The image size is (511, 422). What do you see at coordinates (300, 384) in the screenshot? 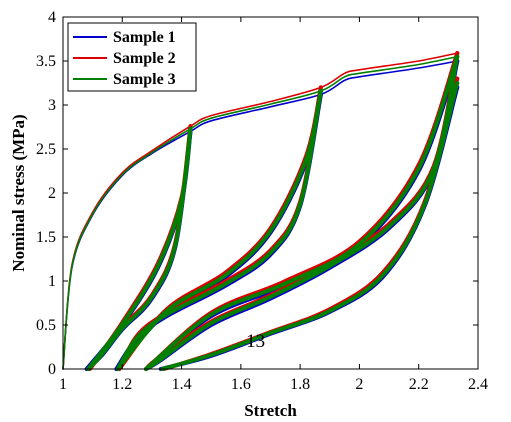
I see `x-tick-label: 1.8` at bounding box center [300, 384].